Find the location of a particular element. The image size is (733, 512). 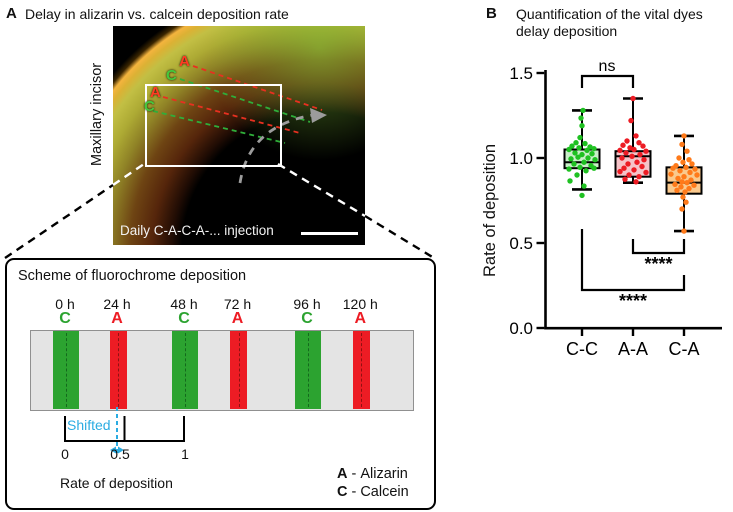

legend-alizarin: A - Alizarin is located at coordinates (372, 474).